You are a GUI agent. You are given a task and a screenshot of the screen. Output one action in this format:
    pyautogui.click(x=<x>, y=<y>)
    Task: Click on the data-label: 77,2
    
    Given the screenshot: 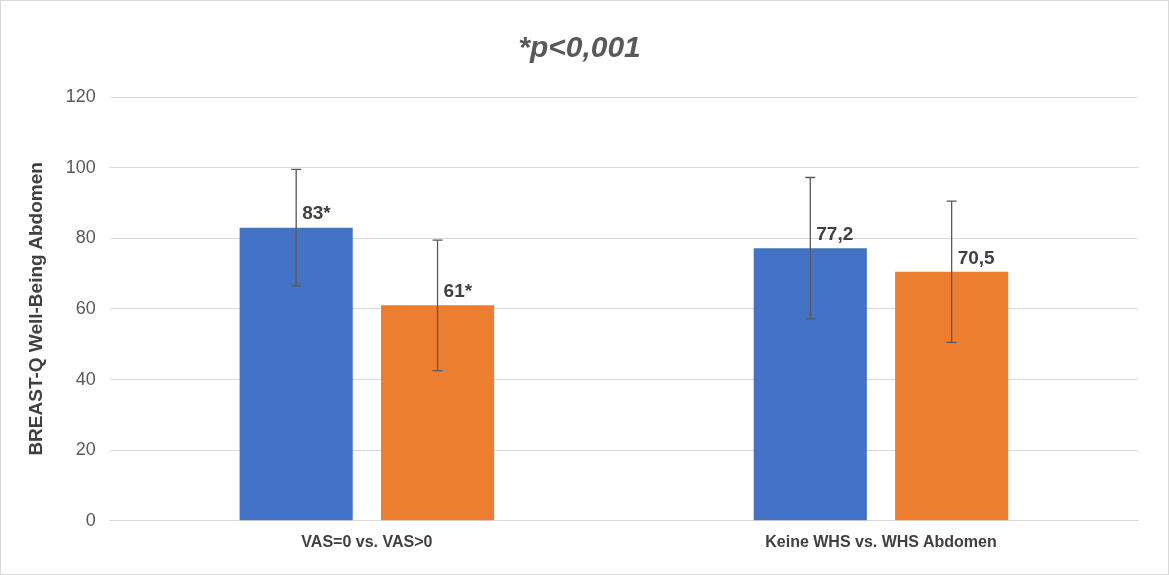 What is the action you would take?
    pyautogui.click(x=835, y=233)
    